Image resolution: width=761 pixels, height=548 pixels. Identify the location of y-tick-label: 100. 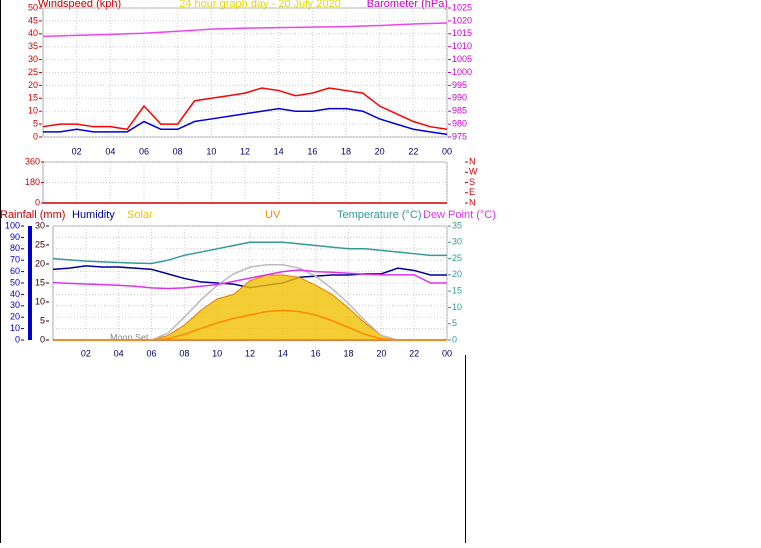
(12, 225).